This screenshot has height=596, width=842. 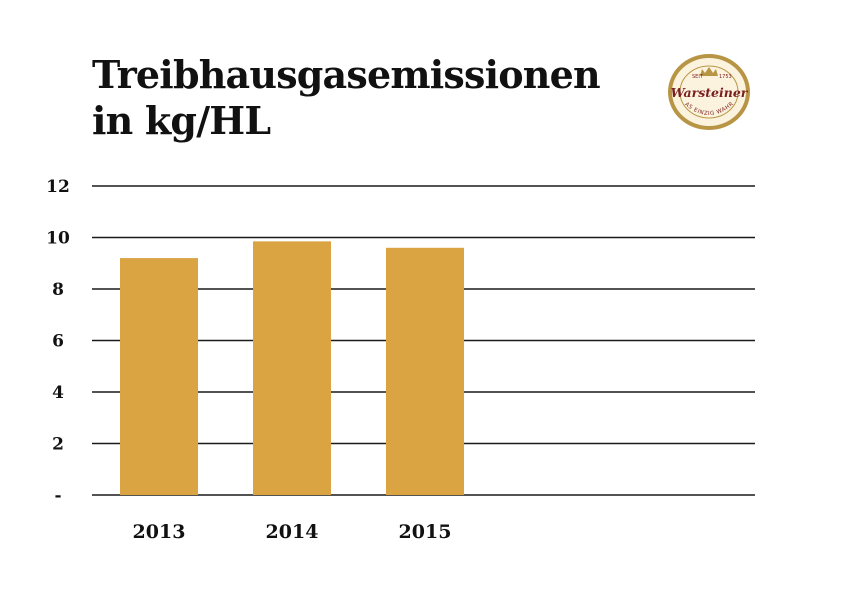 I want to click on y-tick-label: 2, so click(x=58, y=445).